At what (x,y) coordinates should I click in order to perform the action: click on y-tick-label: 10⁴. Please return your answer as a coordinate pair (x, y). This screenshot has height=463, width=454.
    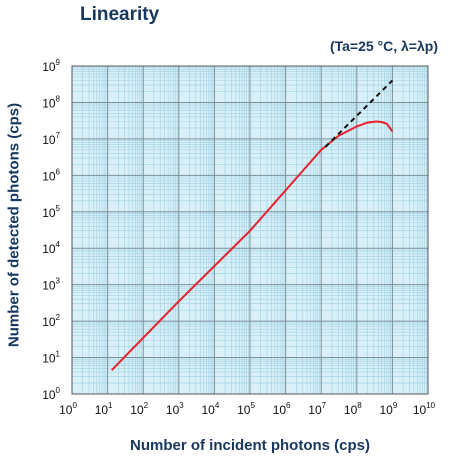
    Looking at the image, I should click on (51, 248).